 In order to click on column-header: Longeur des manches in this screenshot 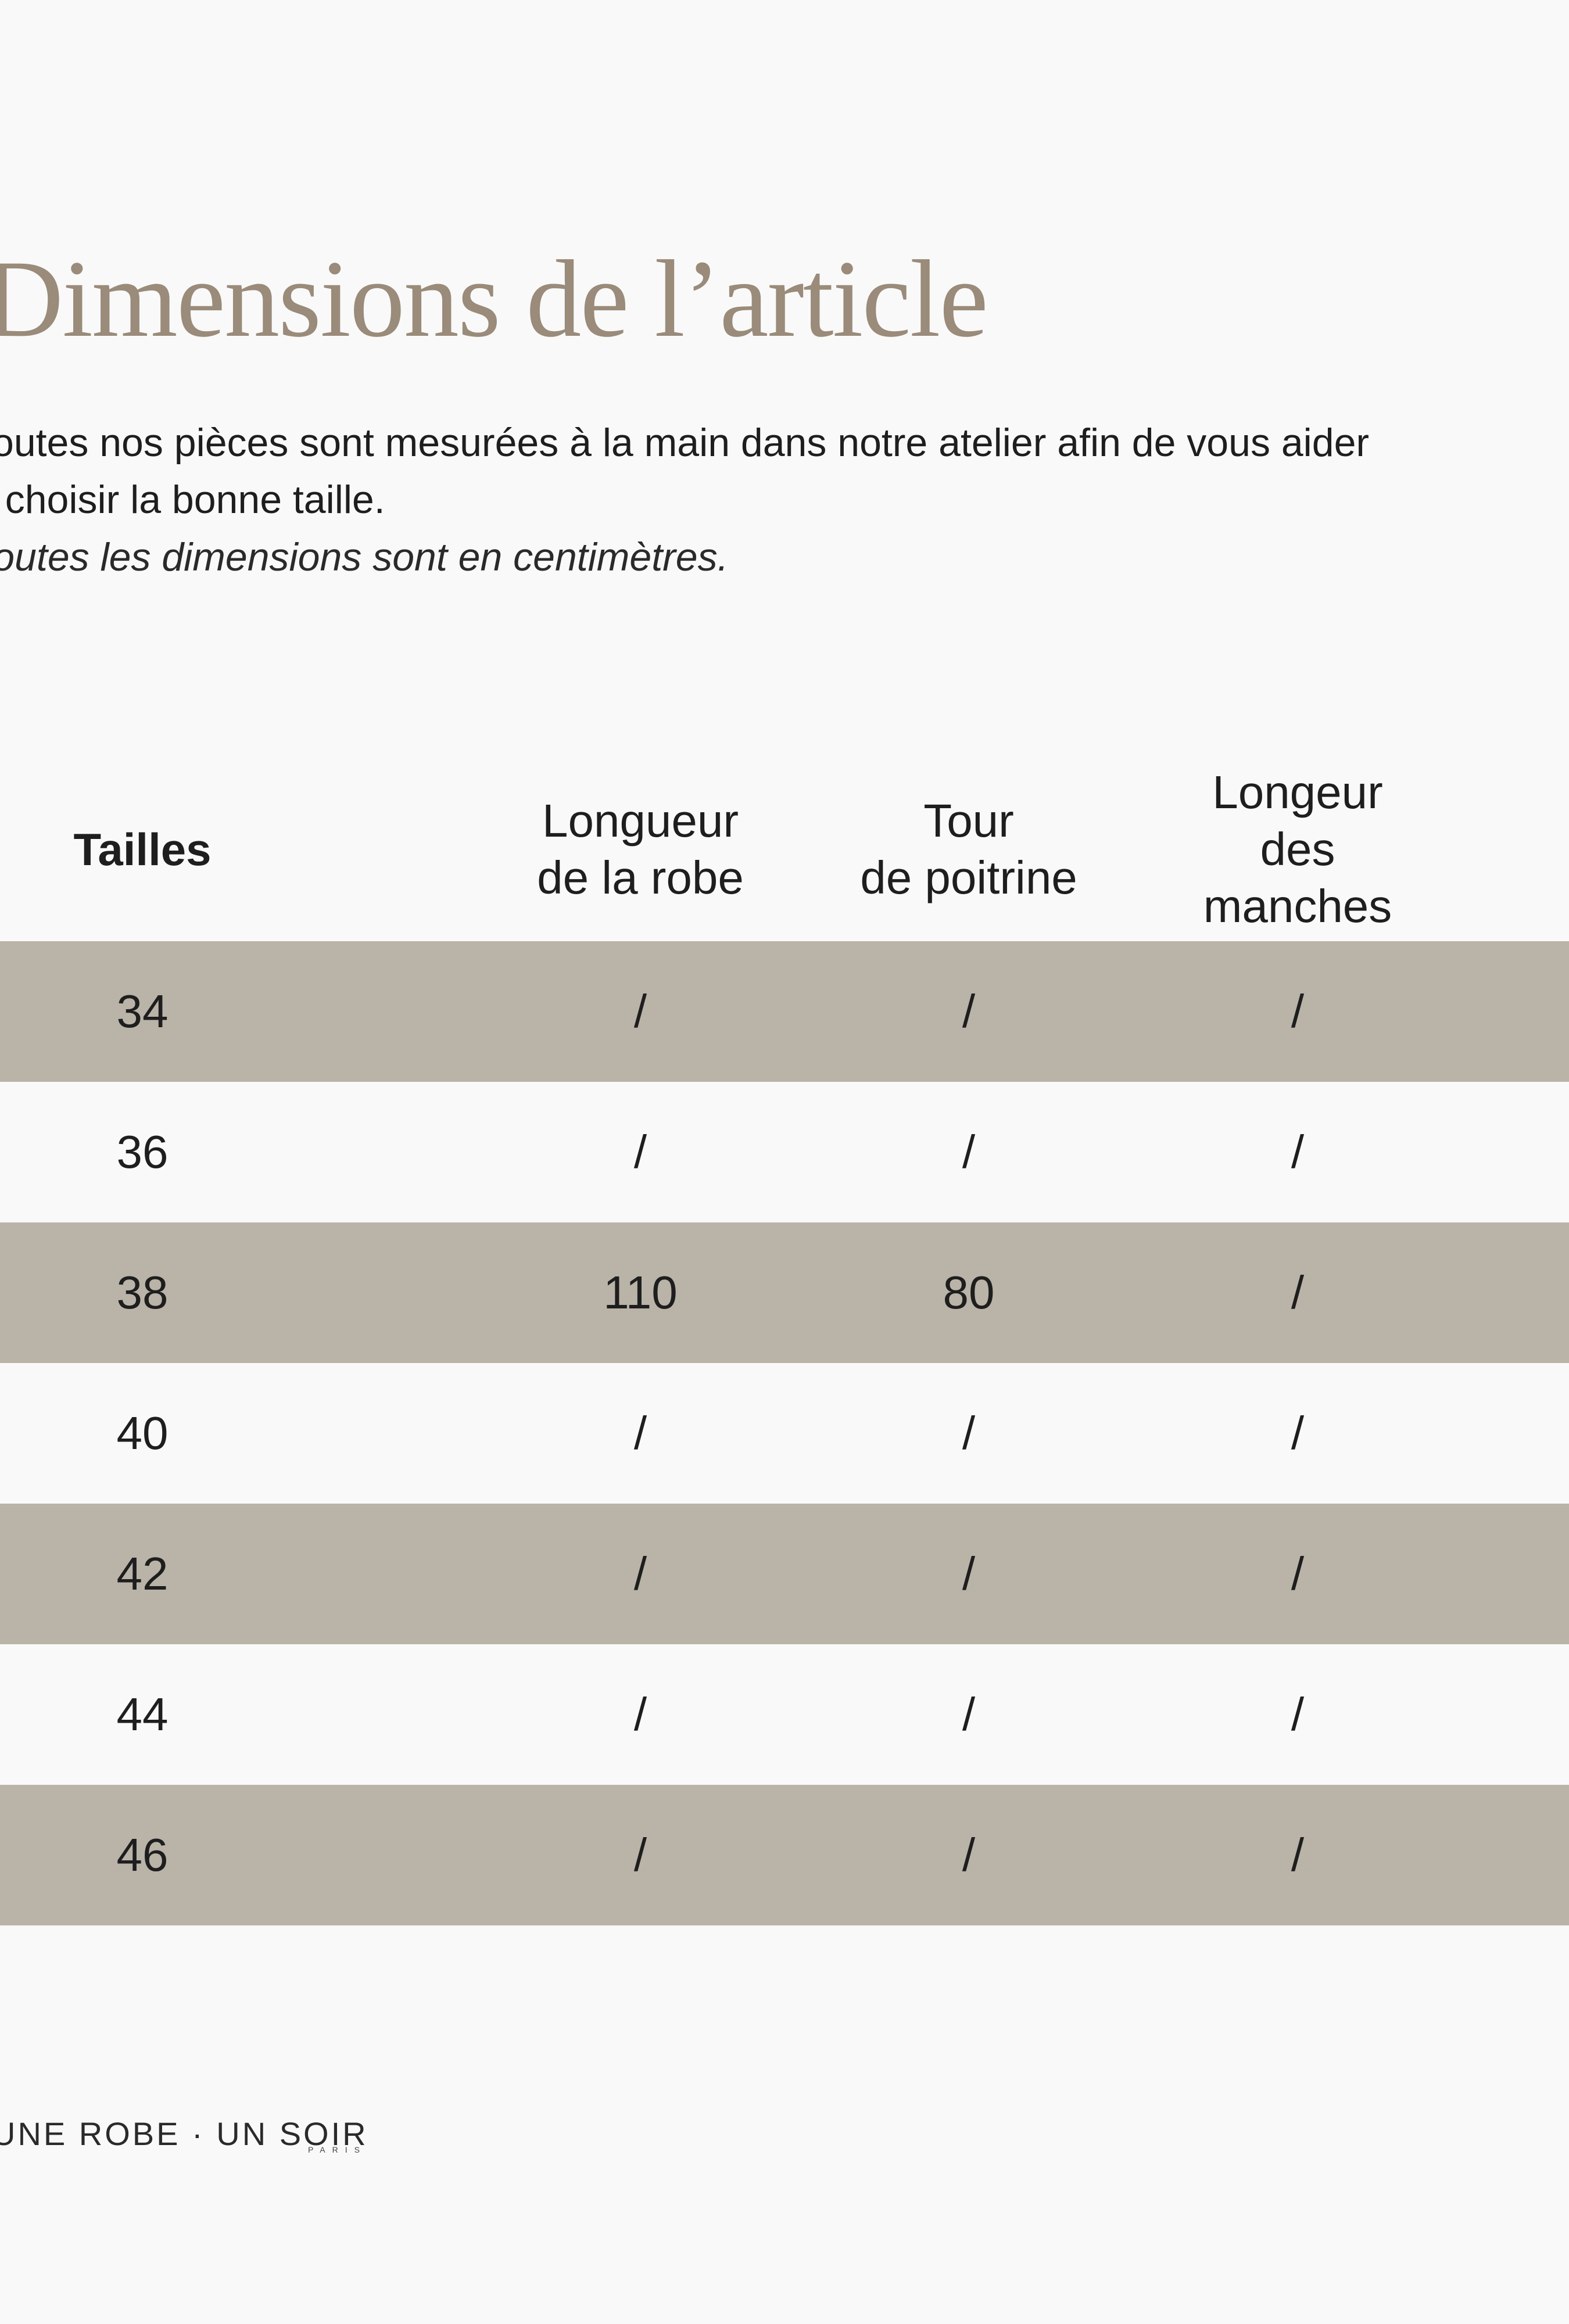, I will do `click(1297, 849)`.